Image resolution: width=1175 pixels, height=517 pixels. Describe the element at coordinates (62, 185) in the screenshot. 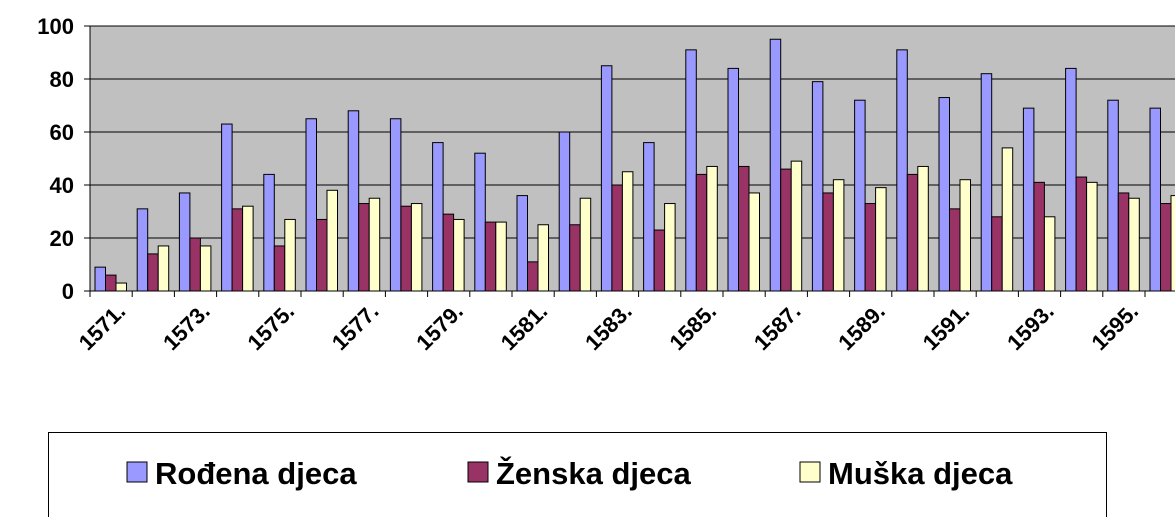

I see `y-tick-label: 40` at that location.